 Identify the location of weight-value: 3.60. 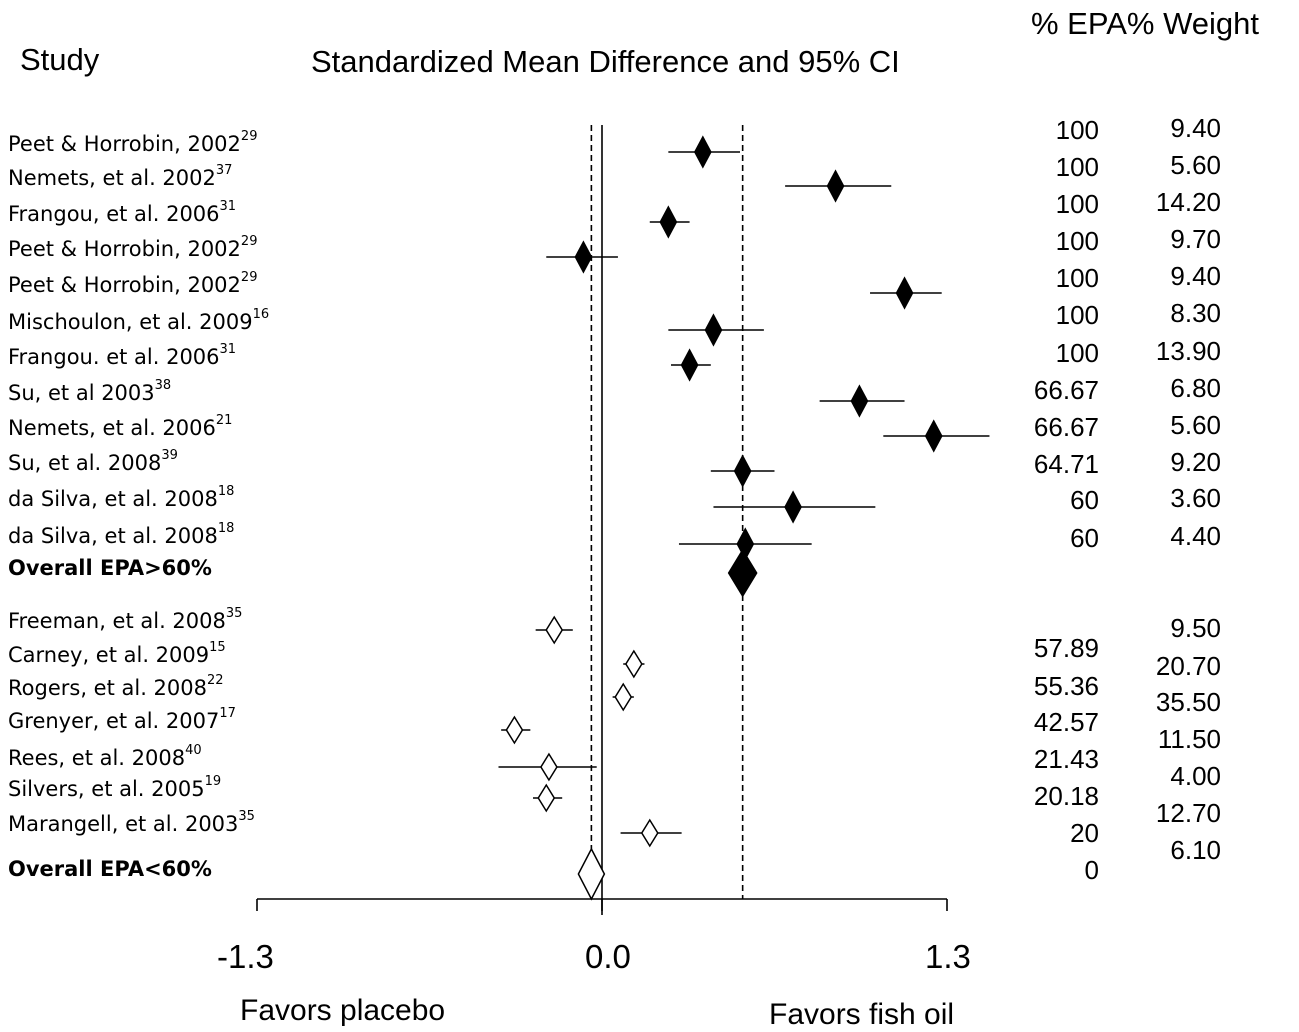
(1195, 498).